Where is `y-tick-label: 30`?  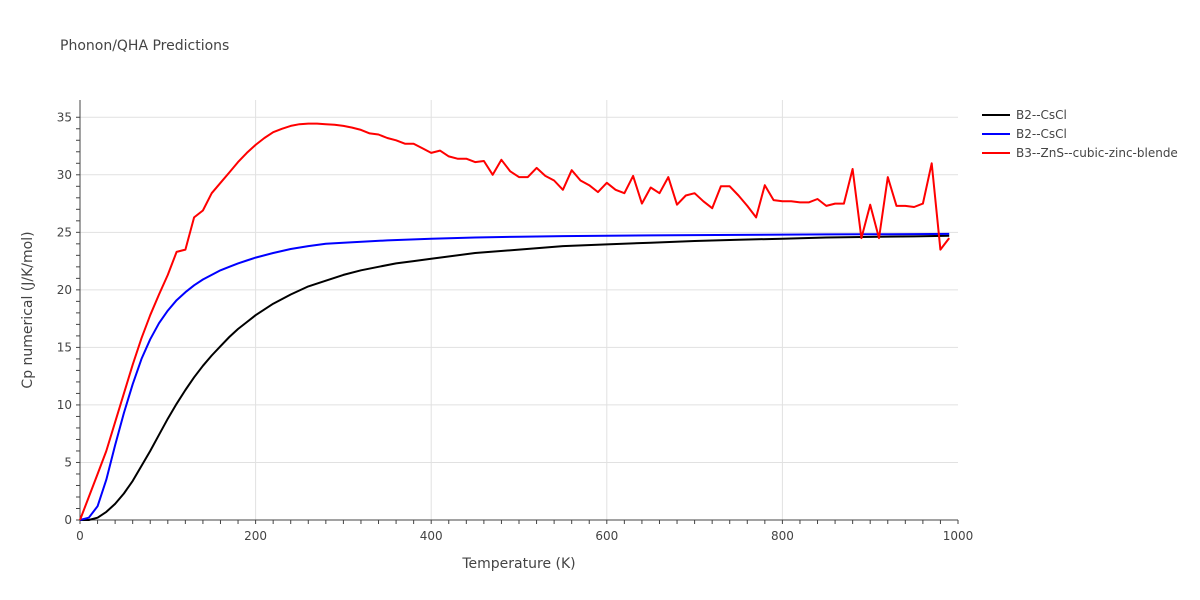 y-tick-label: 30 is located at coordinates (64, 175).